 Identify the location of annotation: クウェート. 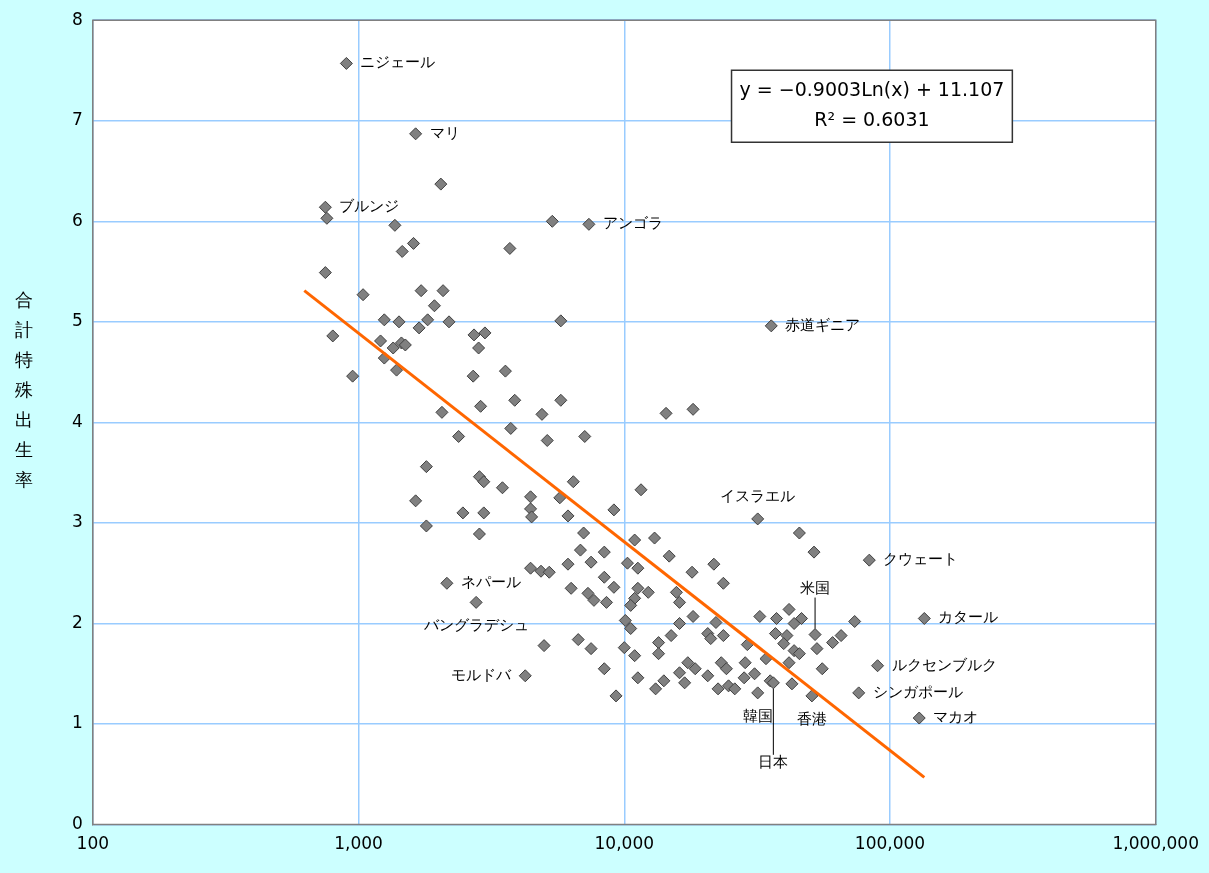
(921, 559).